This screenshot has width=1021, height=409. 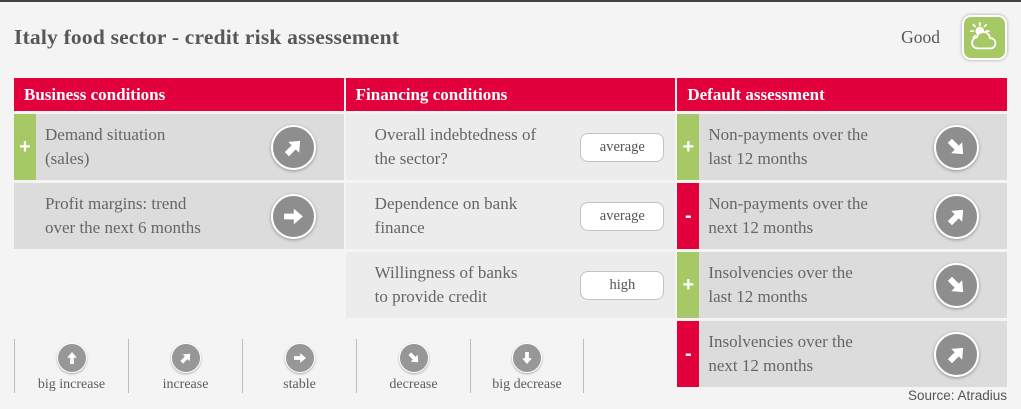 What do you see at coordinates (179, 147) in the screenshot?
I see `table-row-demand-situation: + Demand situation (sales)` at bounding box center [179, 147].